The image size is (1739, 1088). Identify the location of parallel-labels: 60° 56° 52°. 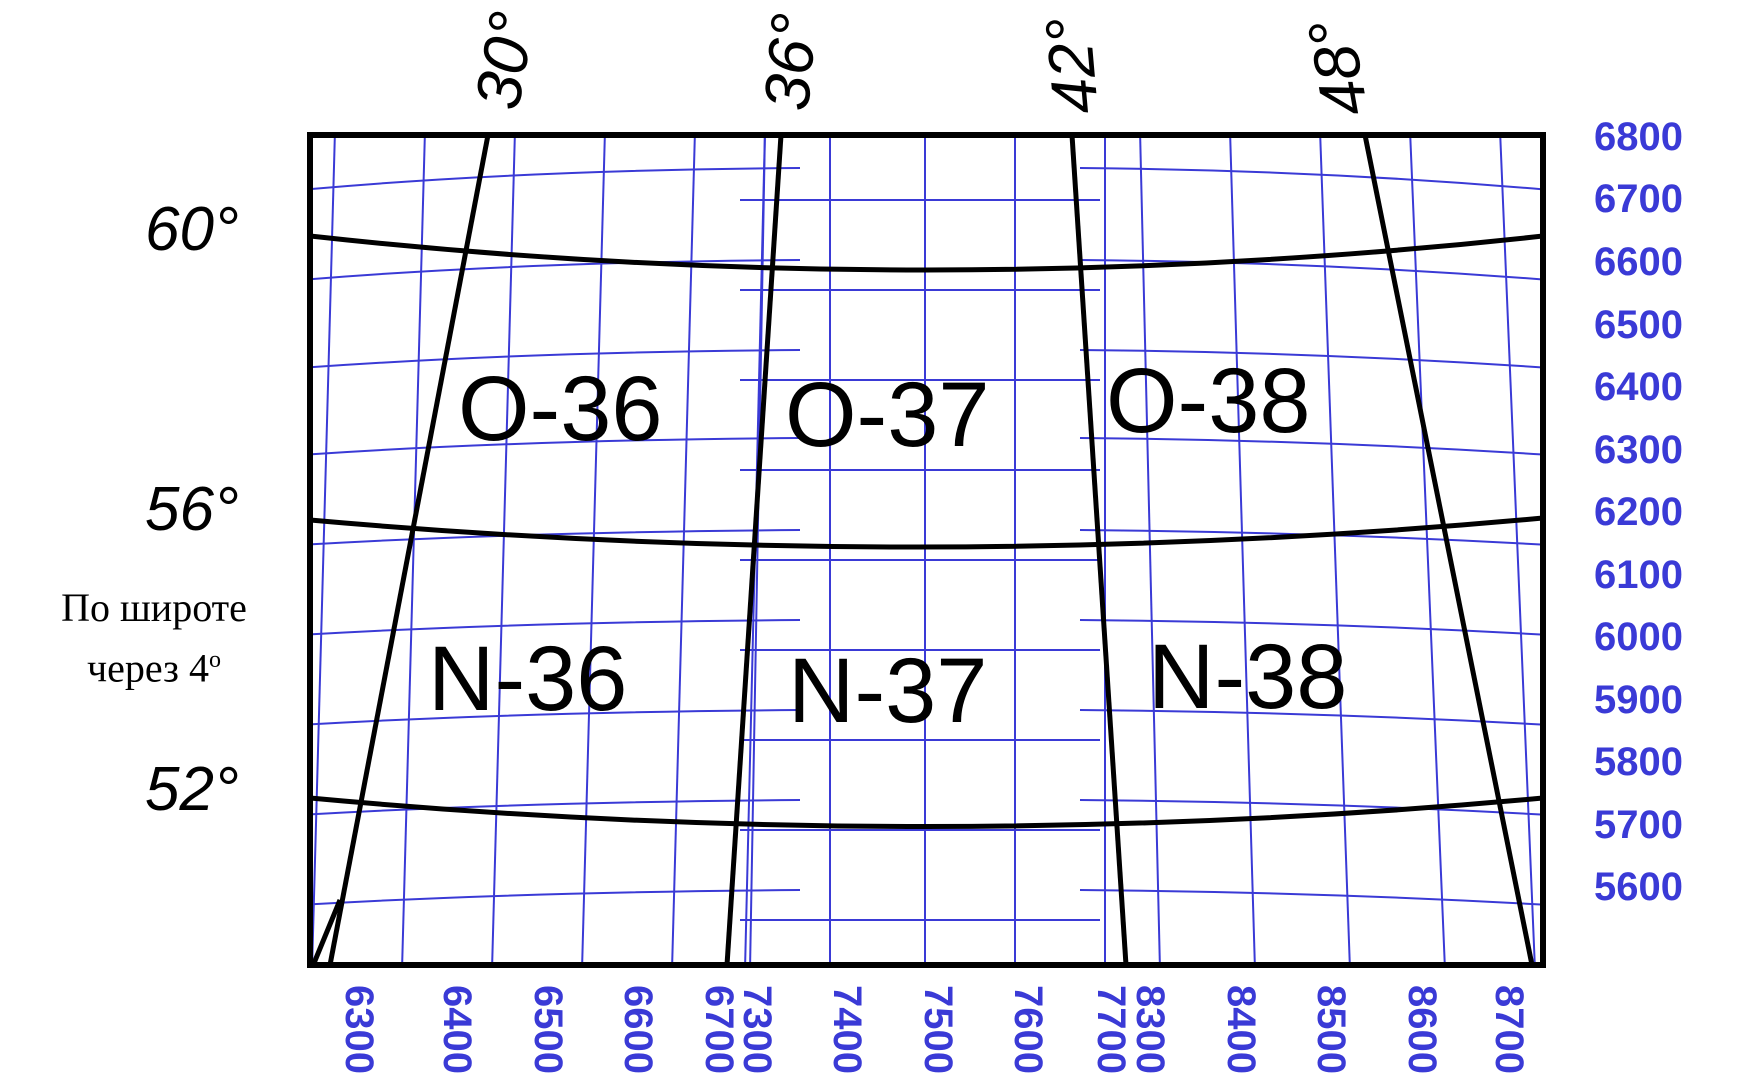
(192, 509).